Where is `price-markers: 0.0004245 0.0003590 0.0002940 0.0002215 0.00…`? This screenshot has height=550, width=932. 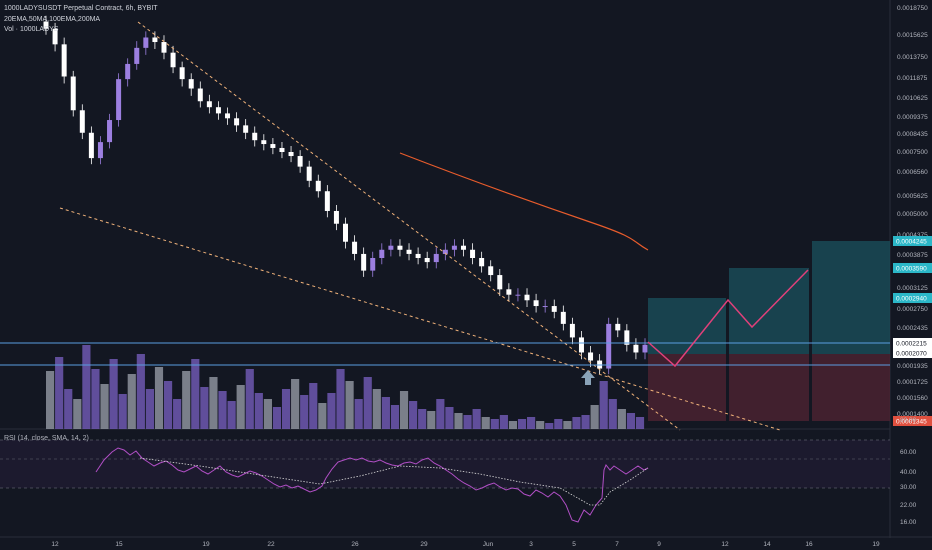
price-markers: 0.0004245 0.0003590 0.0002940 0.0002215 0.00… is located at coordinates (912, 331).